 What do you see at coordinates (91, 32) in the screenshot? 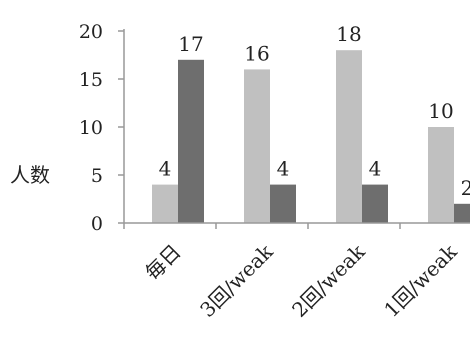
I see `y-tick-label: 20` at bounding box center [91, 32].